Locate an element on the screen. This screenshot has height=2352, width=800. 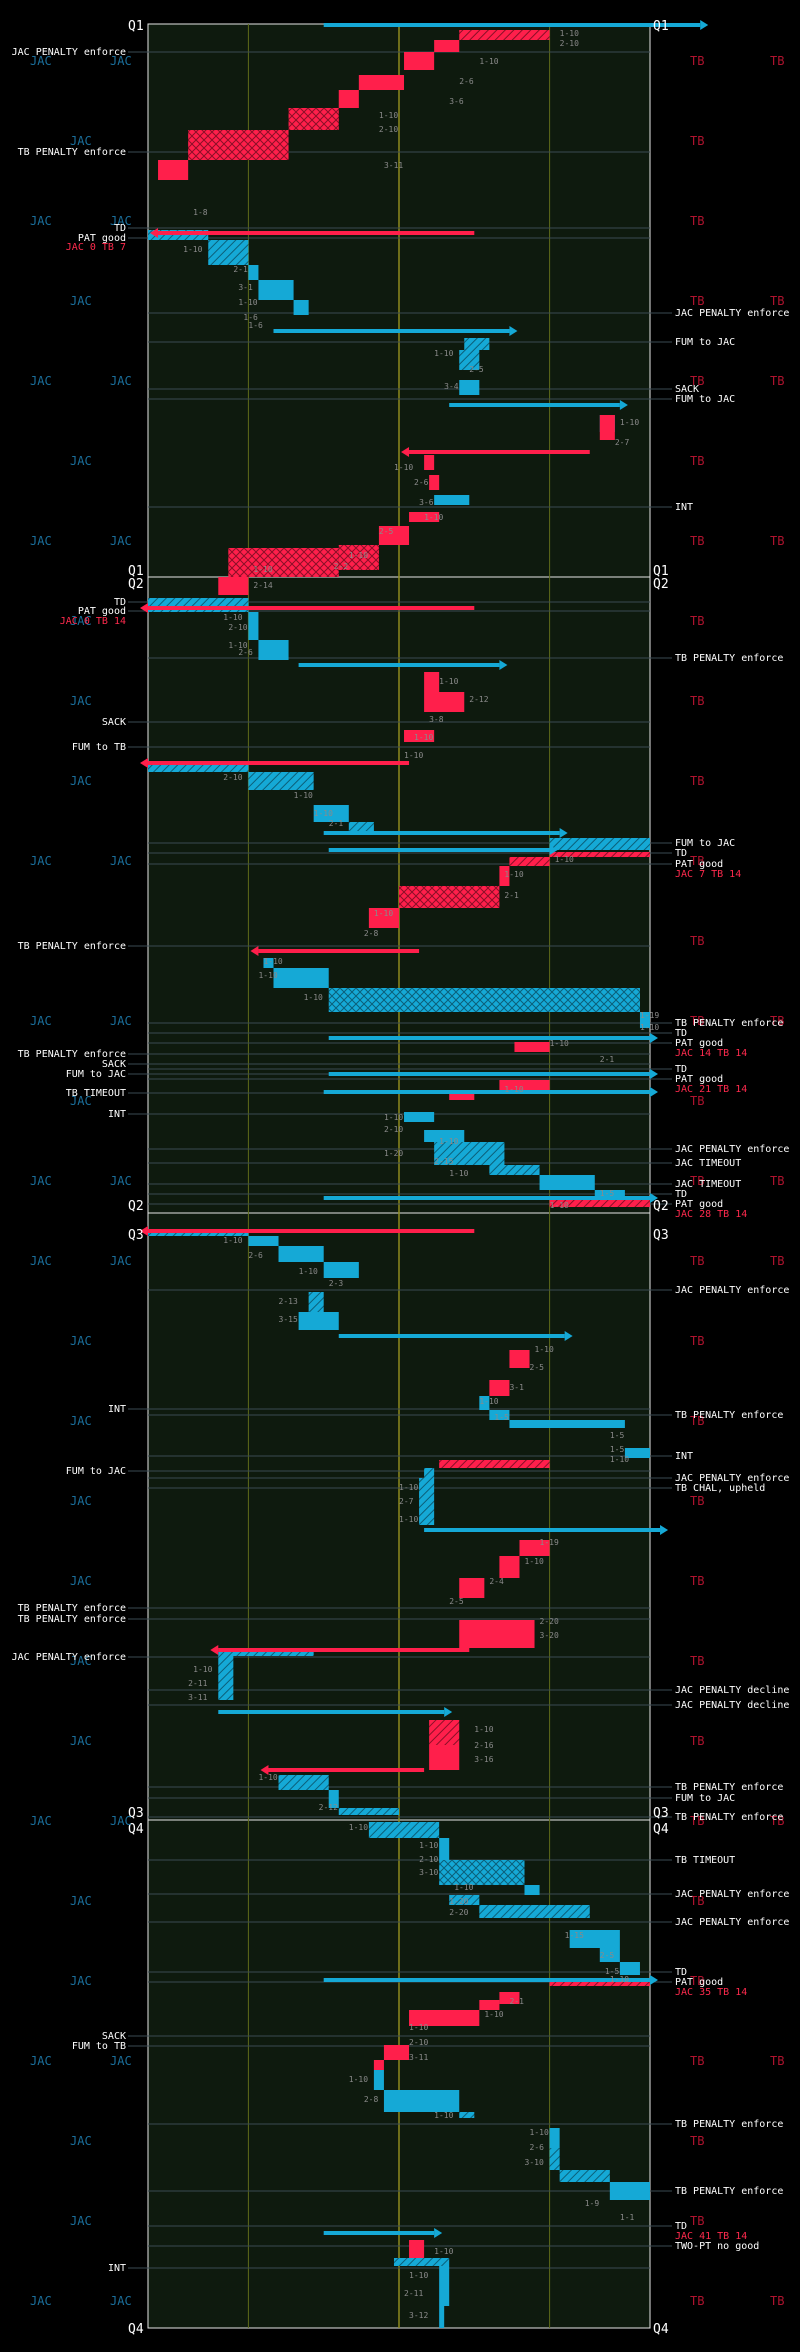
annotation-left: TD is located at coordinates (120, 602).